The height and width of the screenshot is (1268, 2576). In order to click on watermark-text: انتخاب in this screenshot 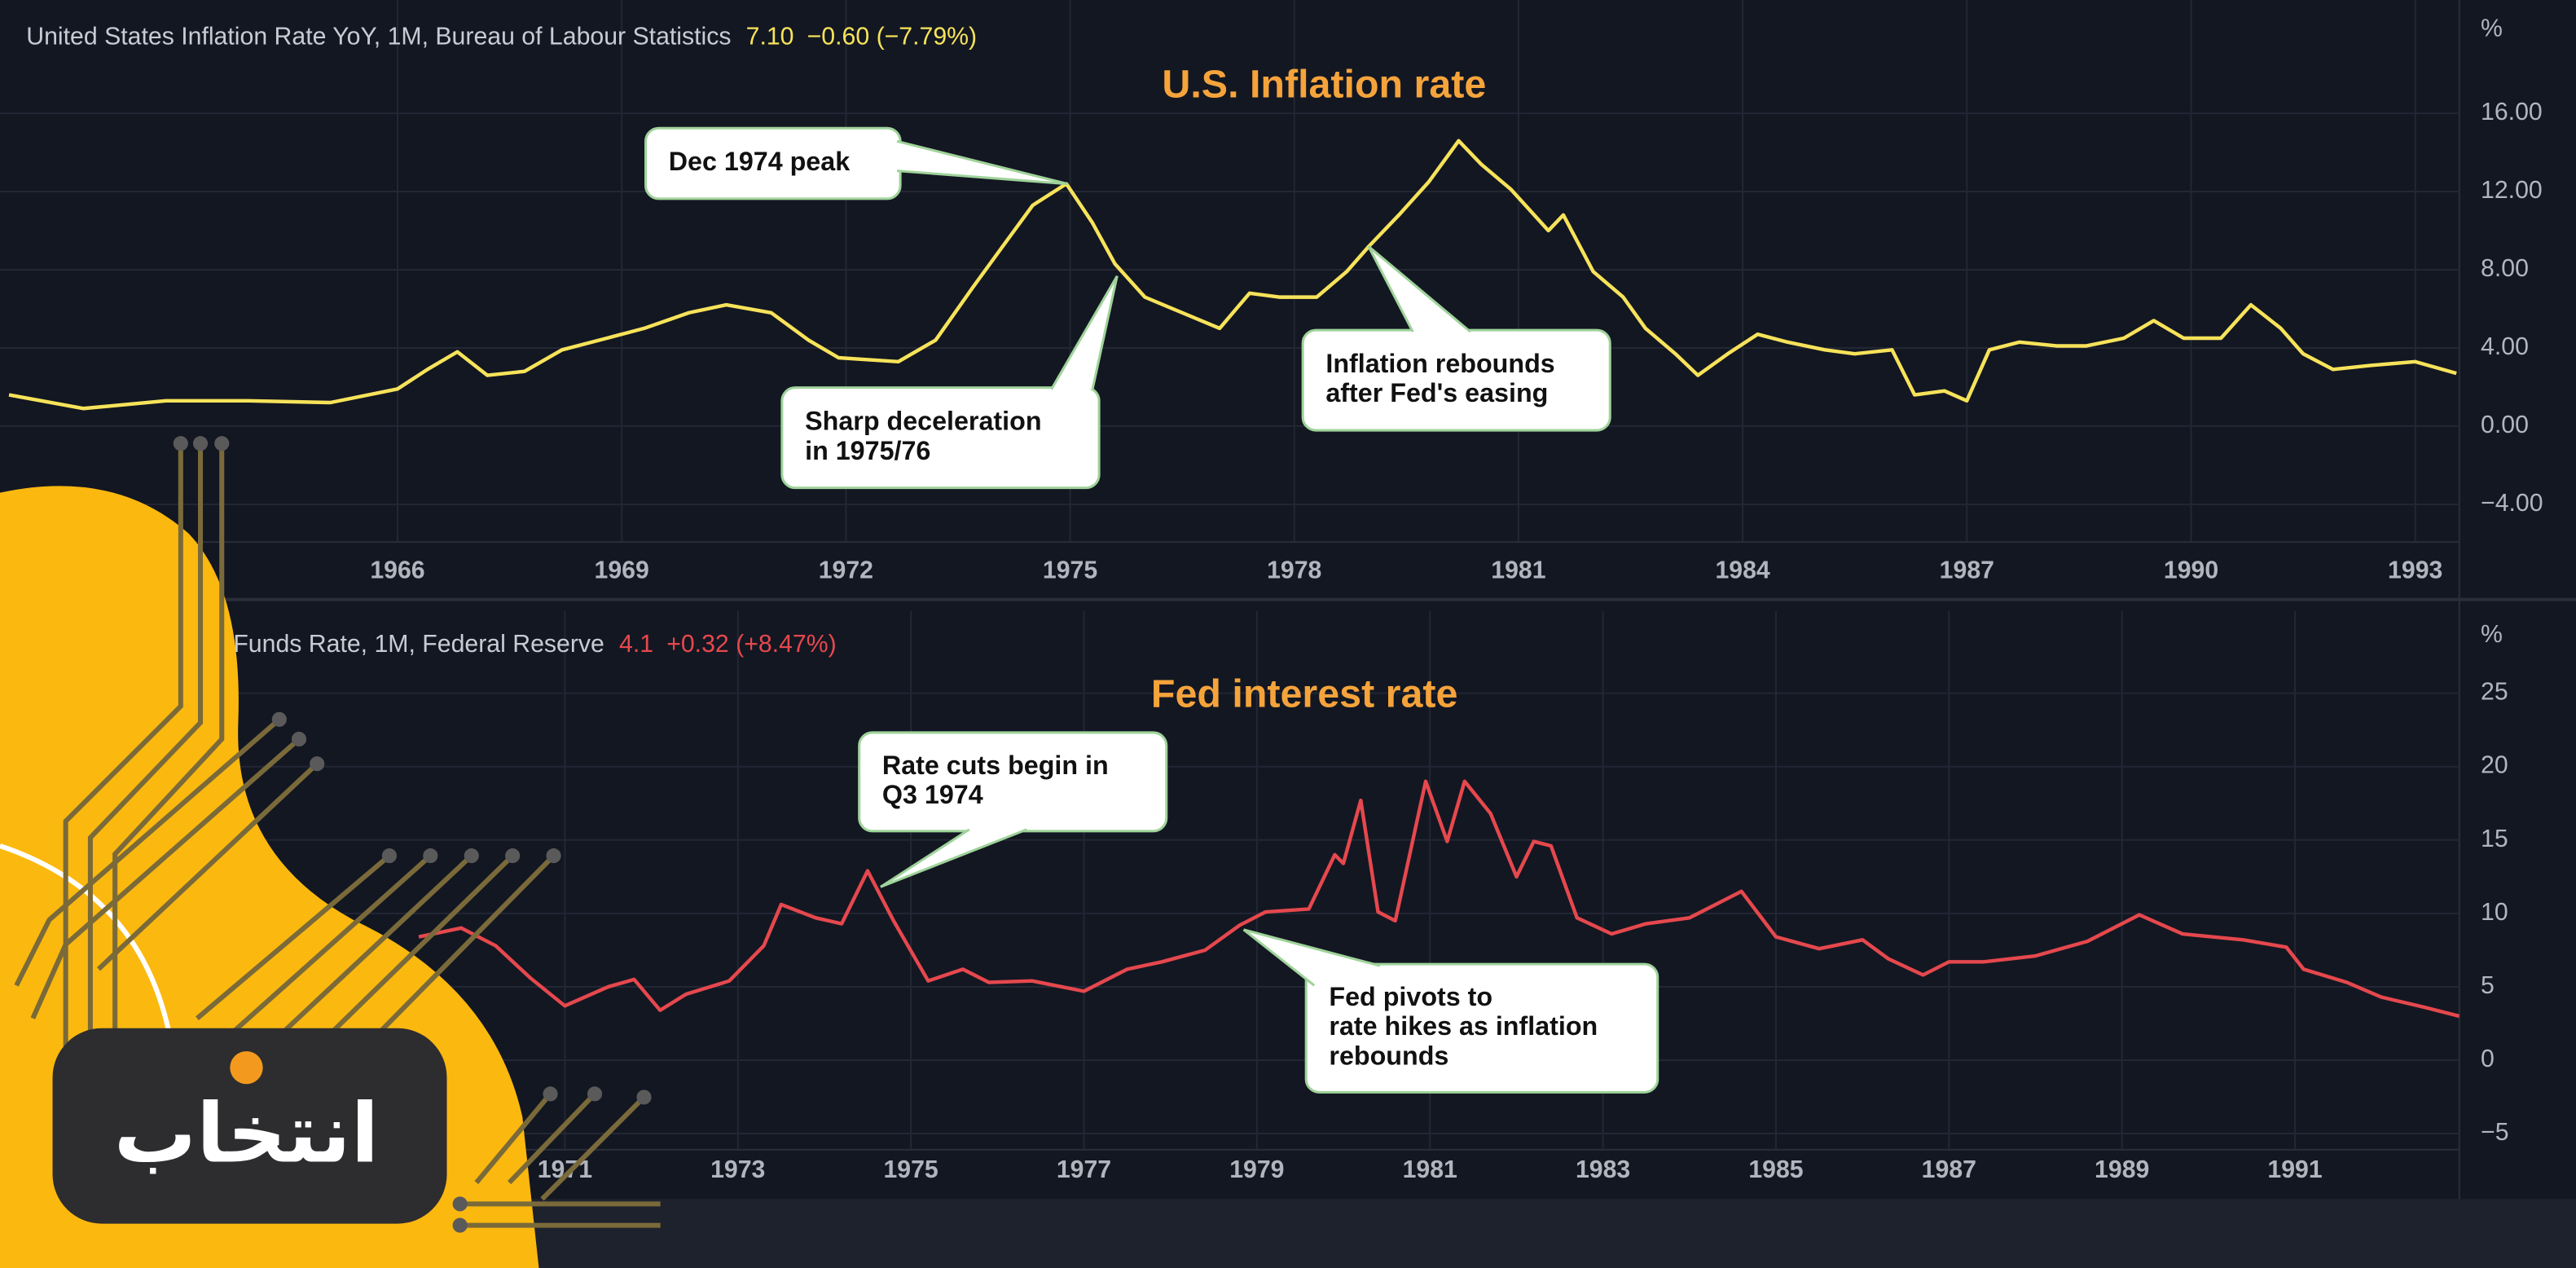, I will do `click(246, 1133)`.